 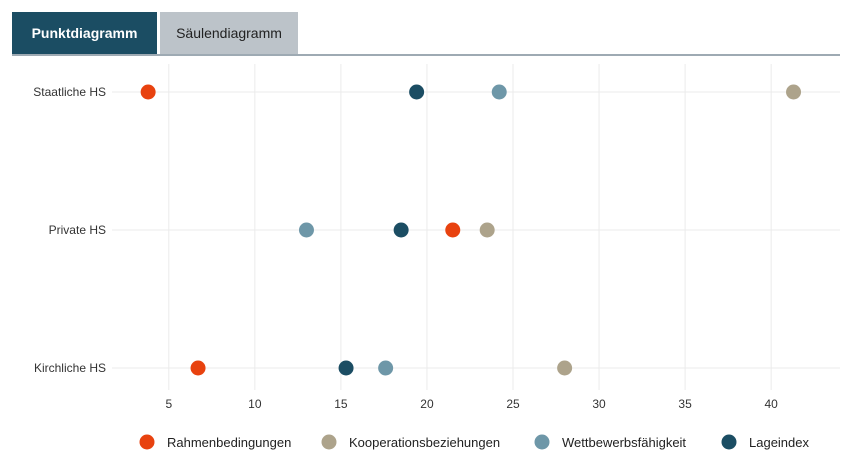 I want to click on x-tick-label: 20, so click(x=427, y=404).